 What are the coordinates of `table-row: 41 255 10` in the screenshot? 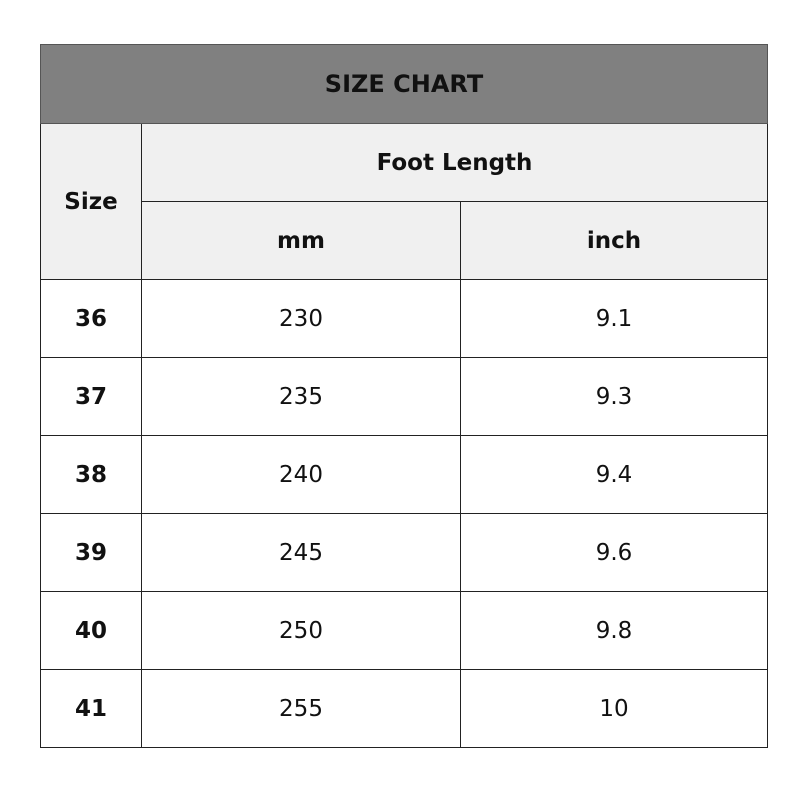 It's located at (404, 708).